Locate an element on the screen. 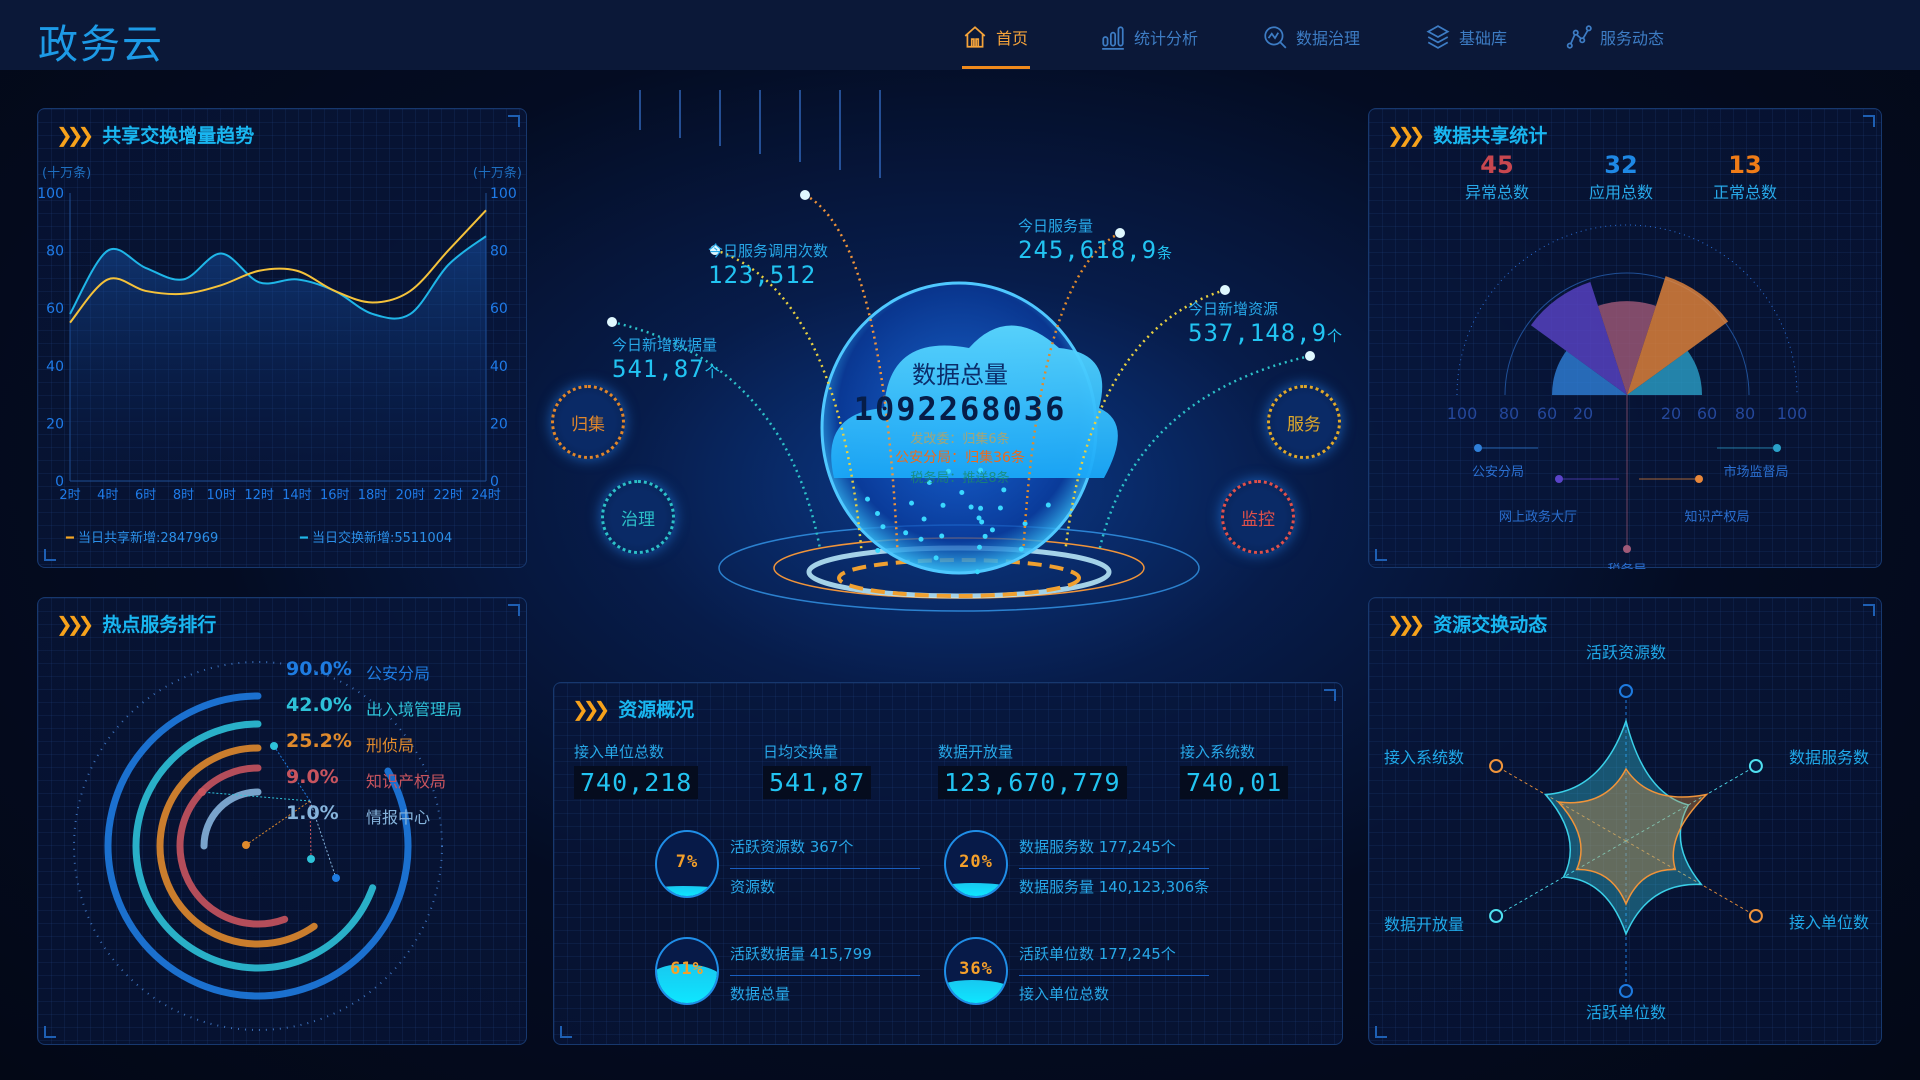 The height and width of the screenshot is (1080, 1920). node-1: 治理 is located at coordinates (638, 517).